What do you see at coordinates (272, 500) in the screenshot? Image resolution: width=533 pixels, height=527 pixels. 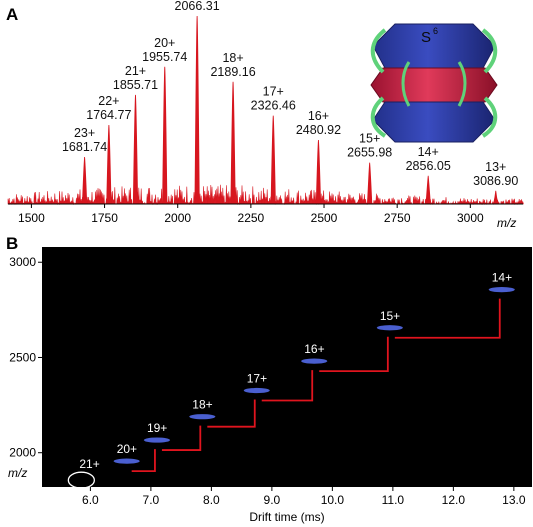 I see `x-tick-label: 9.0` at bounding box center [272, 500].